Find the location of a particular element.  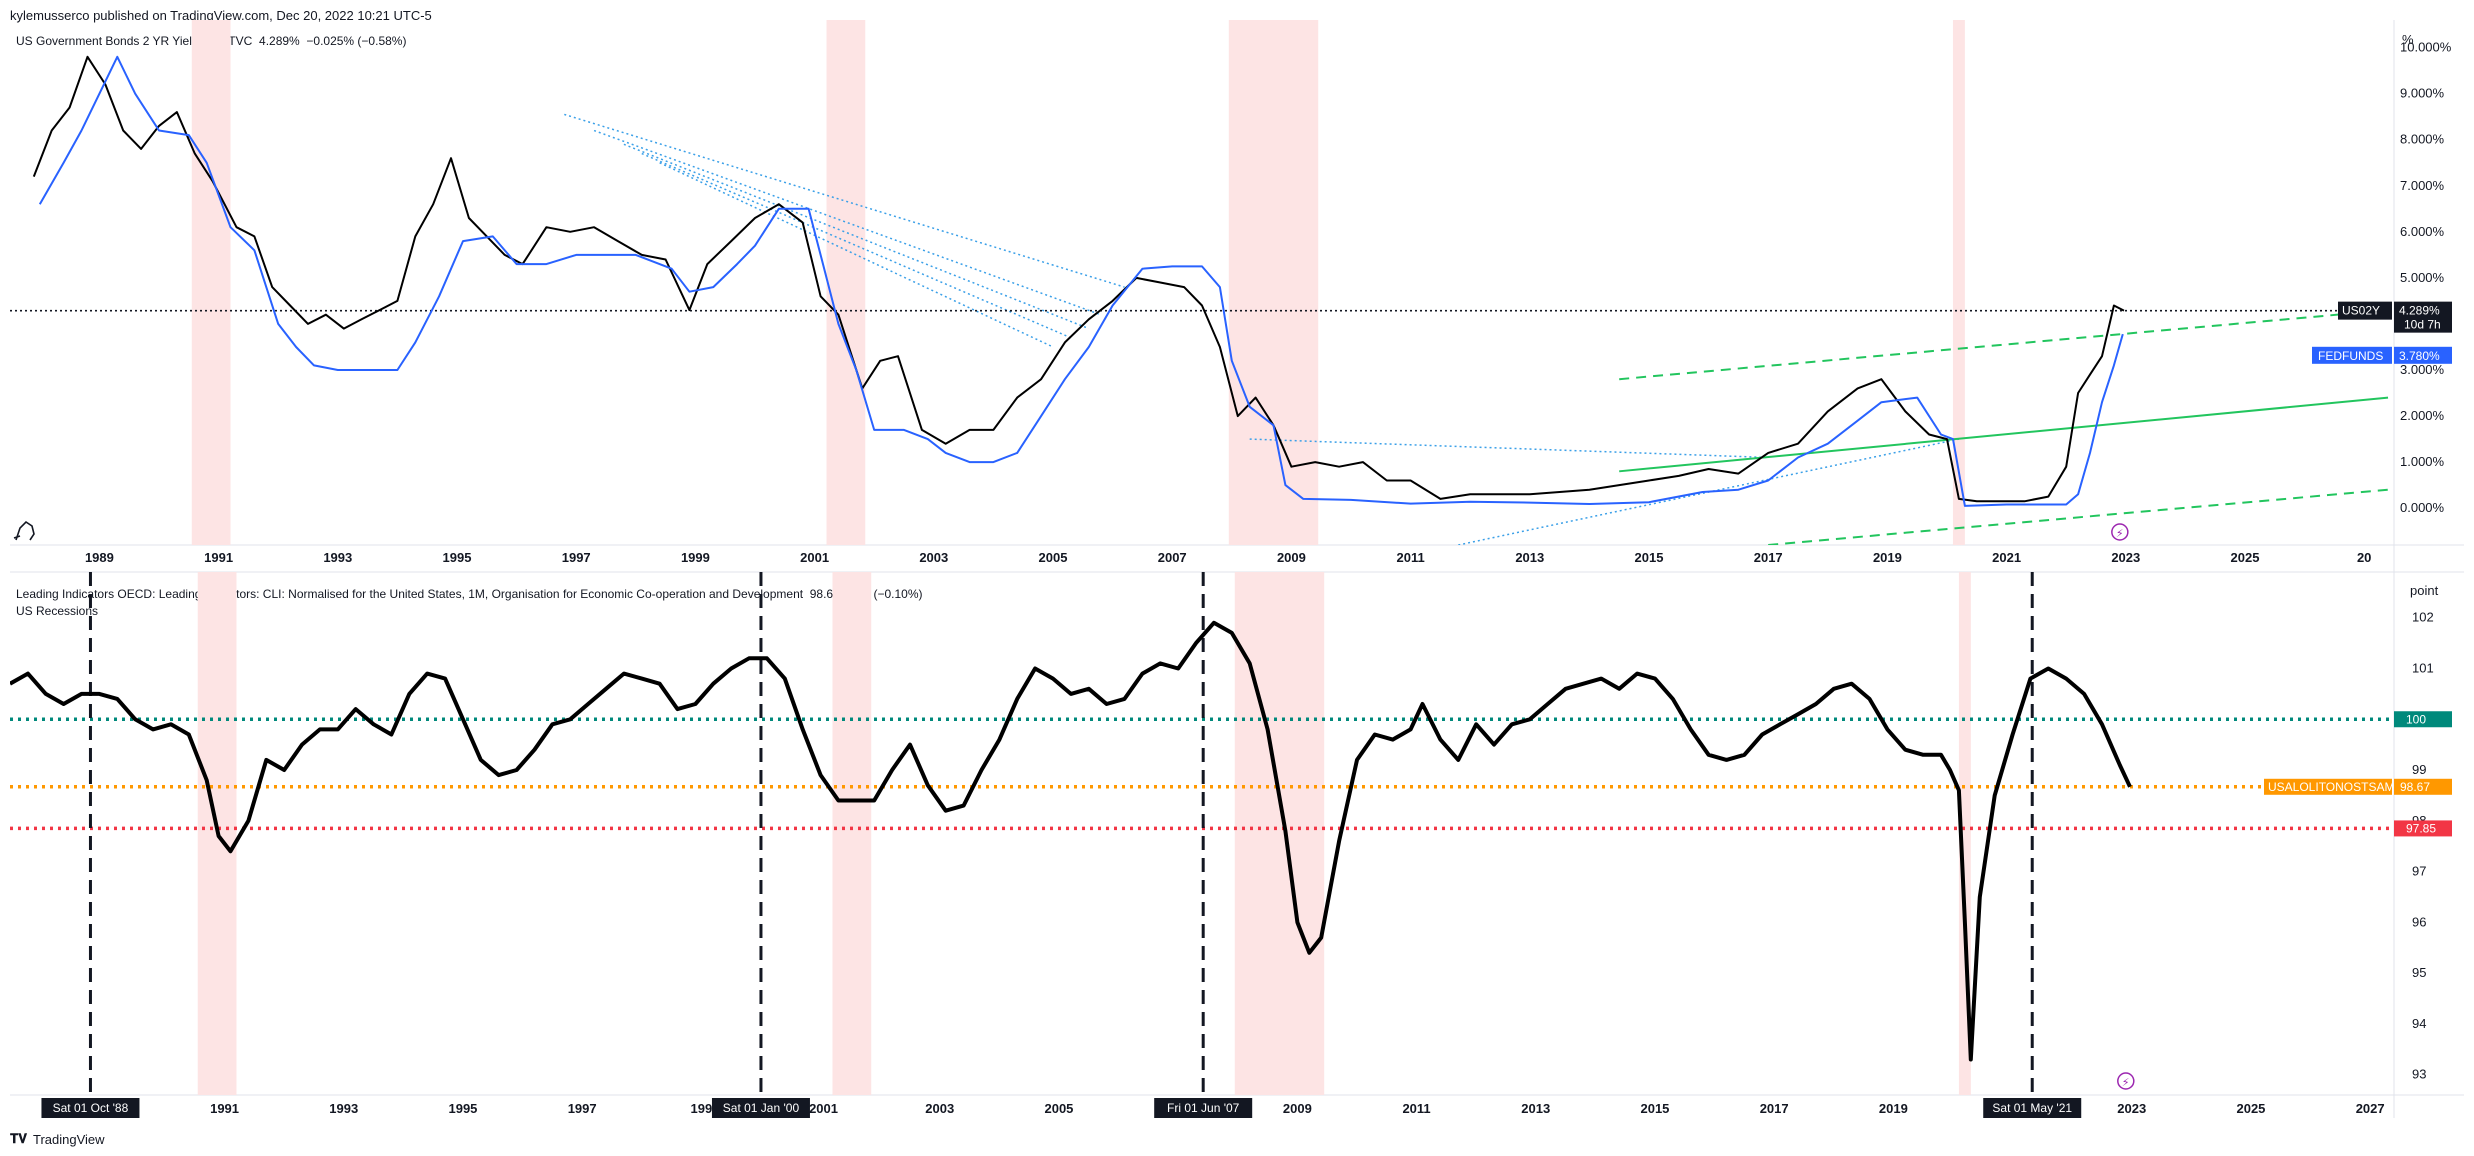

us02y-price-badge is located at coordinates (2423, 317).